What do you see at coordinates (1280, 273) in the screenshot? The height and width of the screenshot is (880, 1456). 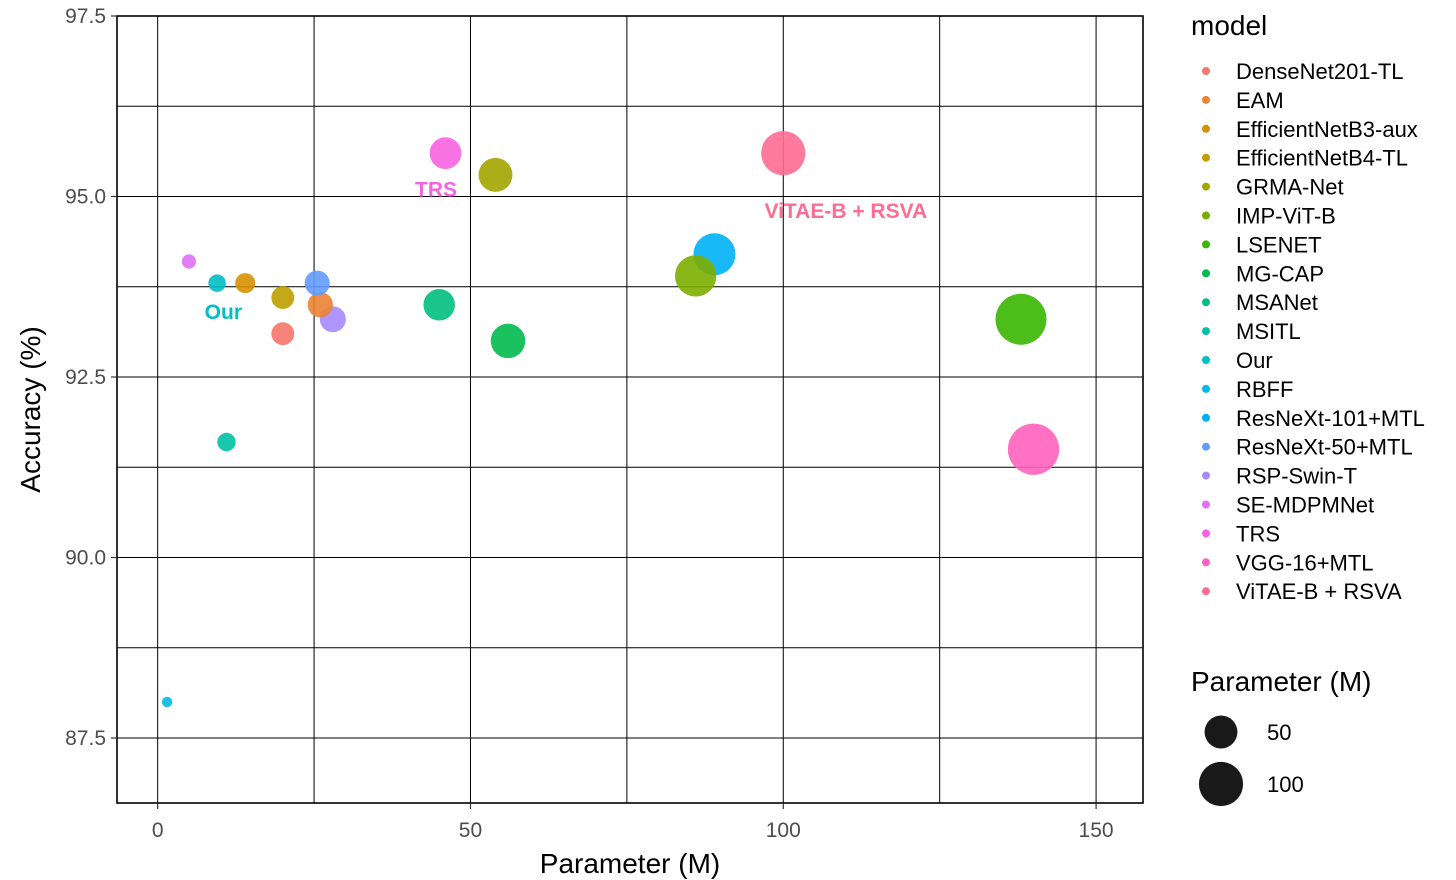 I see `legend-label: MG-CAP` at bounding box center [1280, 273].